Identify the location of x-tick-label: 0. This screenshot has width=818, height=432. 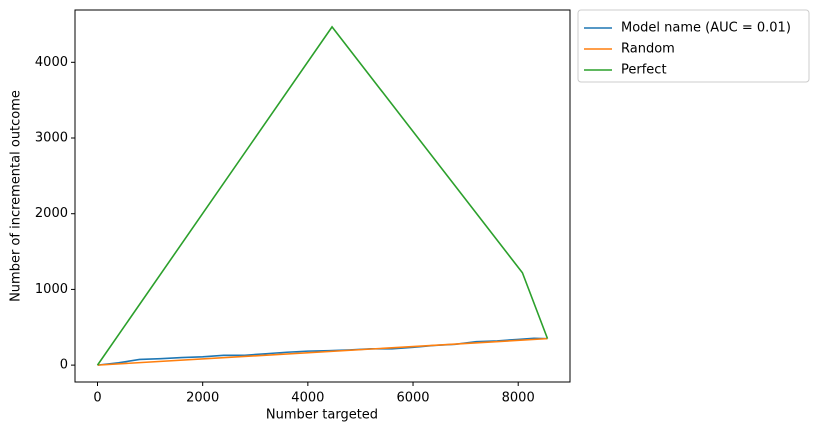
(97, 398).